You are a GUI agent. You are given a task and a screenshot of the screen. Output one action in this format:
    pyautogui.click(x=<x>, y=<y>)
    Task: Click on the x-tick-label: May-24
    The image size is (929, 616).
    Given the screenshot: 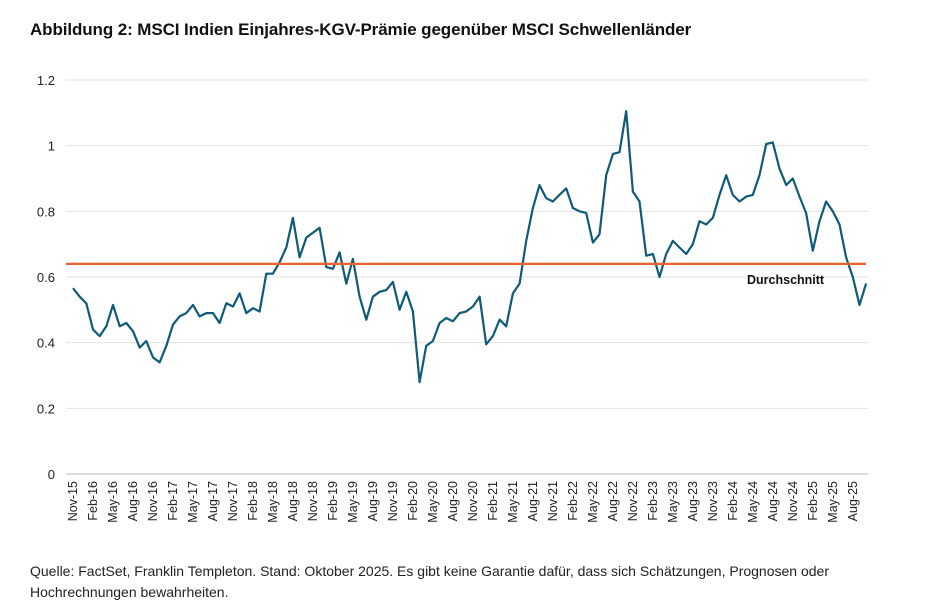 What is the action you would take?
    pyautogui.click(x=753, y=502)
    